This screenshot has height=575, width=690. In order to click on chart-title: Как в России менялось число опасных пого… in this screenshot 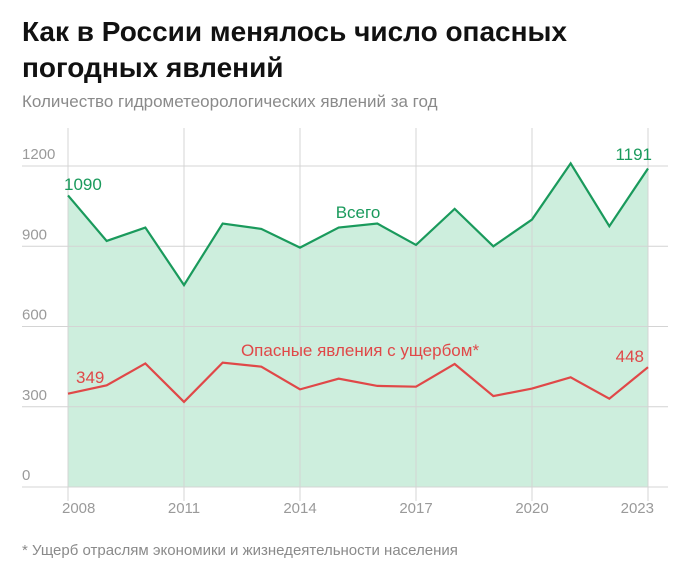, I will do `click(295, 49)`.